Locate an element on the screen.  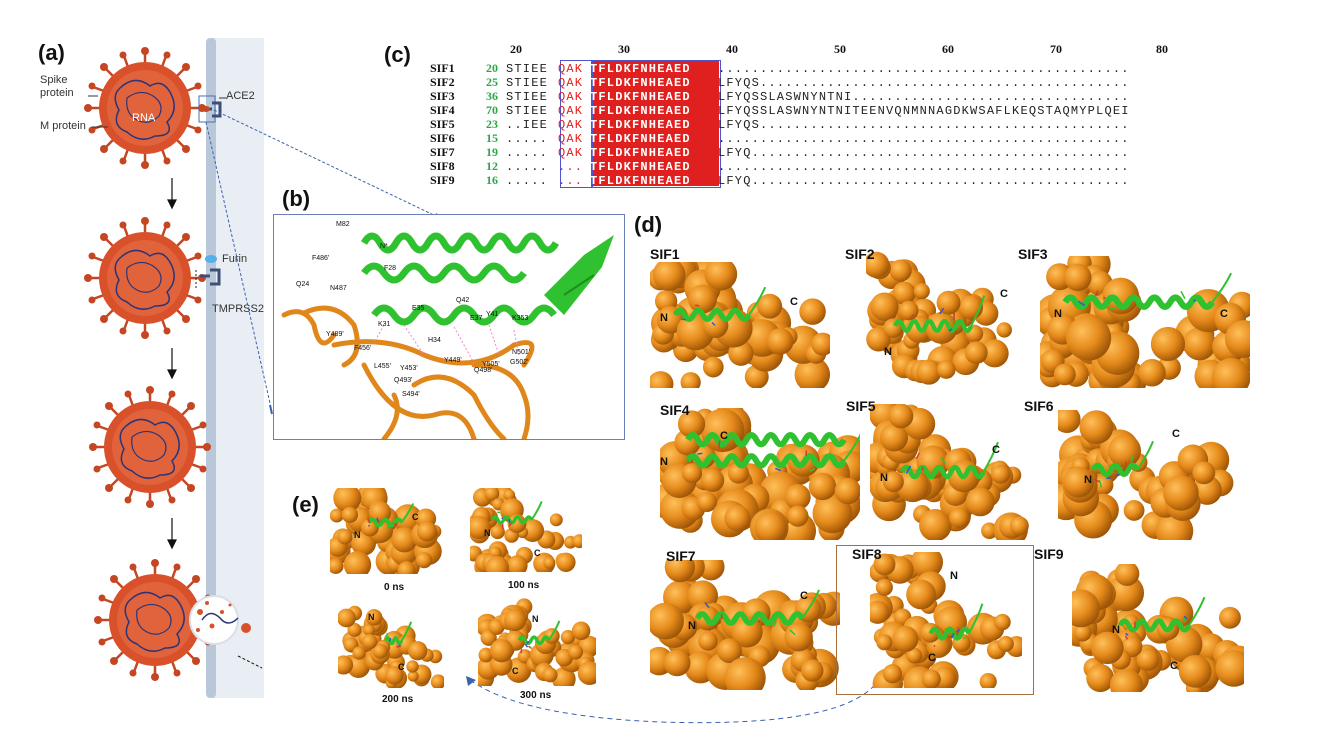
md-time-label: 200 ns is located at coordinates (398, 699).